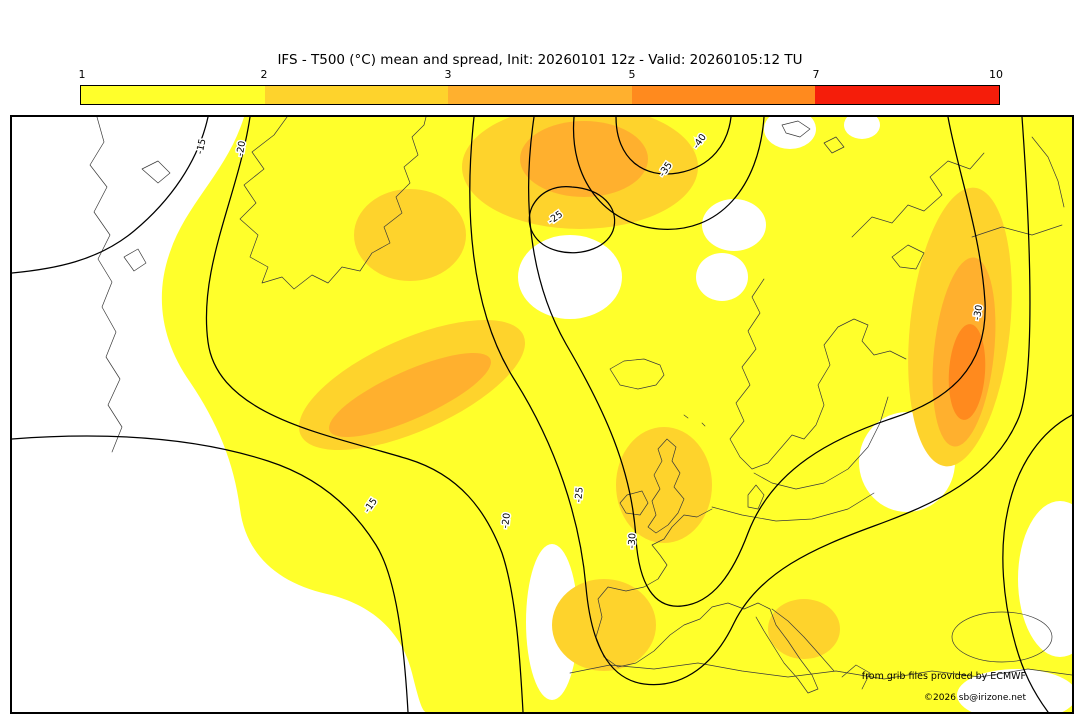  What do you see at coordinates (821, 443) in the screenshot?
I see `baltic-east-coast` at bounding box center [821, 443].